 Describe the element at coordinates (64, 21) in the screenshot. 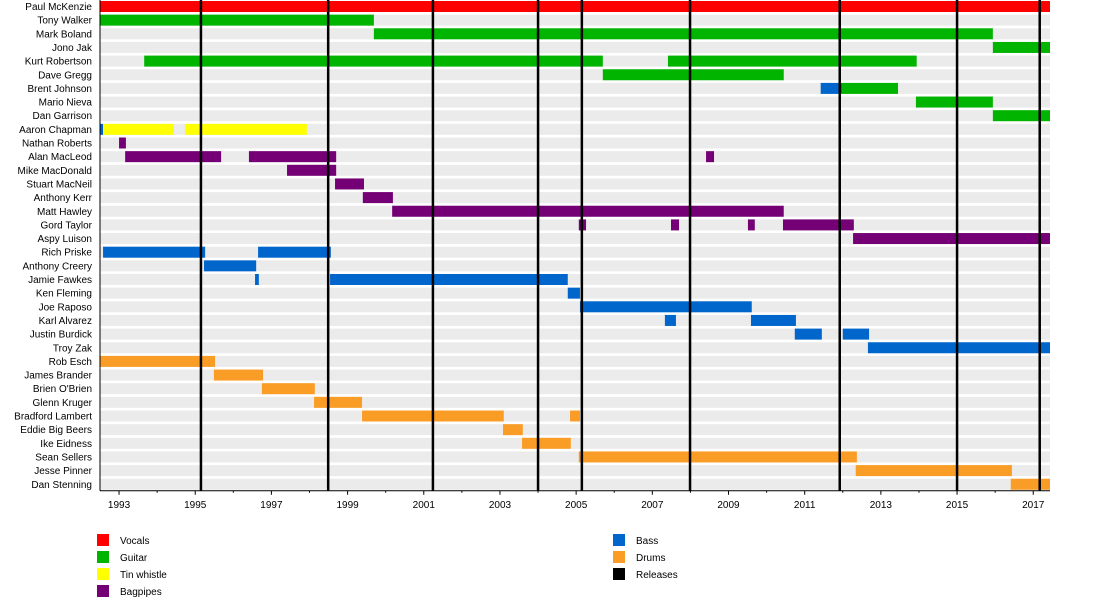

I see `member-name: Tony Walker` at that location.